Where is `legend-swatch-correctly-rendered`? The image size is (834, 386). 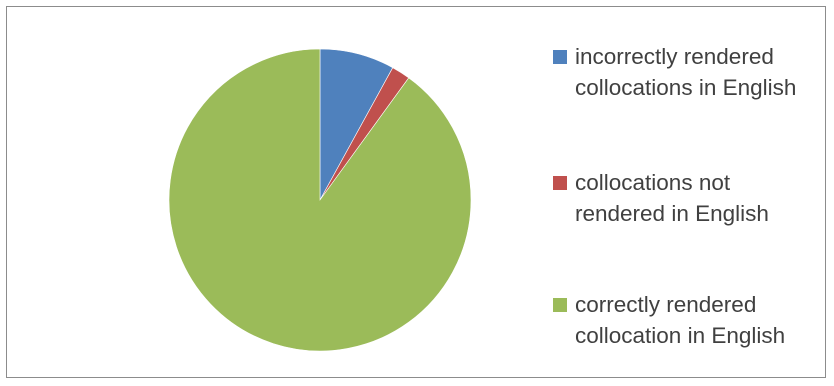 legend-swatch-correctly-rendered is located at coordinates (560, 305).